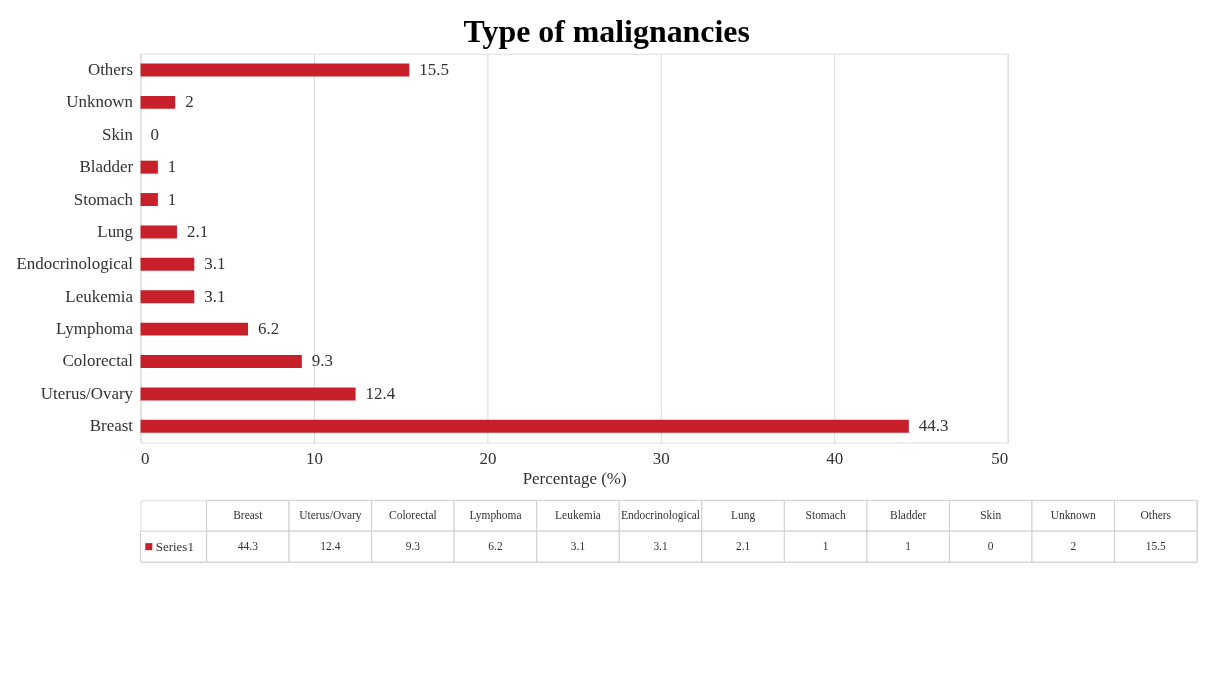 This screenshot has width=1213, height=692. What do you see at coordinates (110, 69) in the screenshot?
I see `y-tick-label: Others` at bounding box center [110, 69].